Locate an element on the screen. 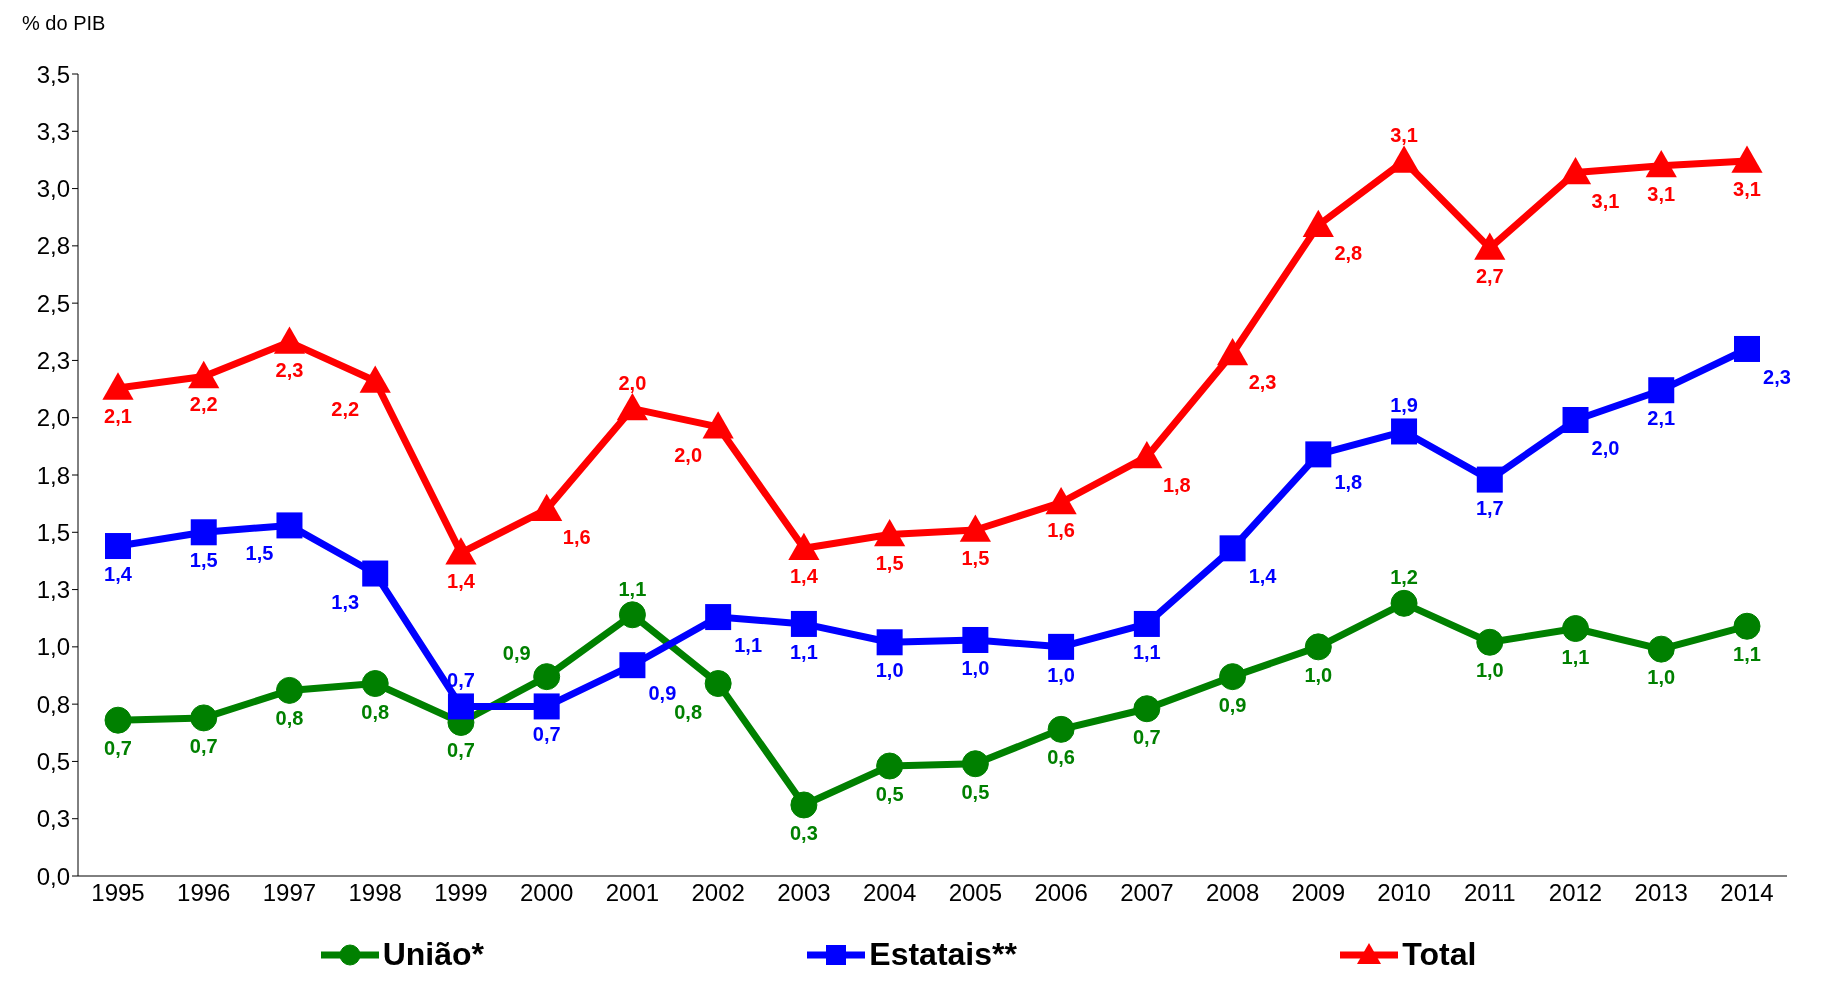 The image size is (1825, 999). x-tick-label: 2013 is located at coordinates (1661, 893).